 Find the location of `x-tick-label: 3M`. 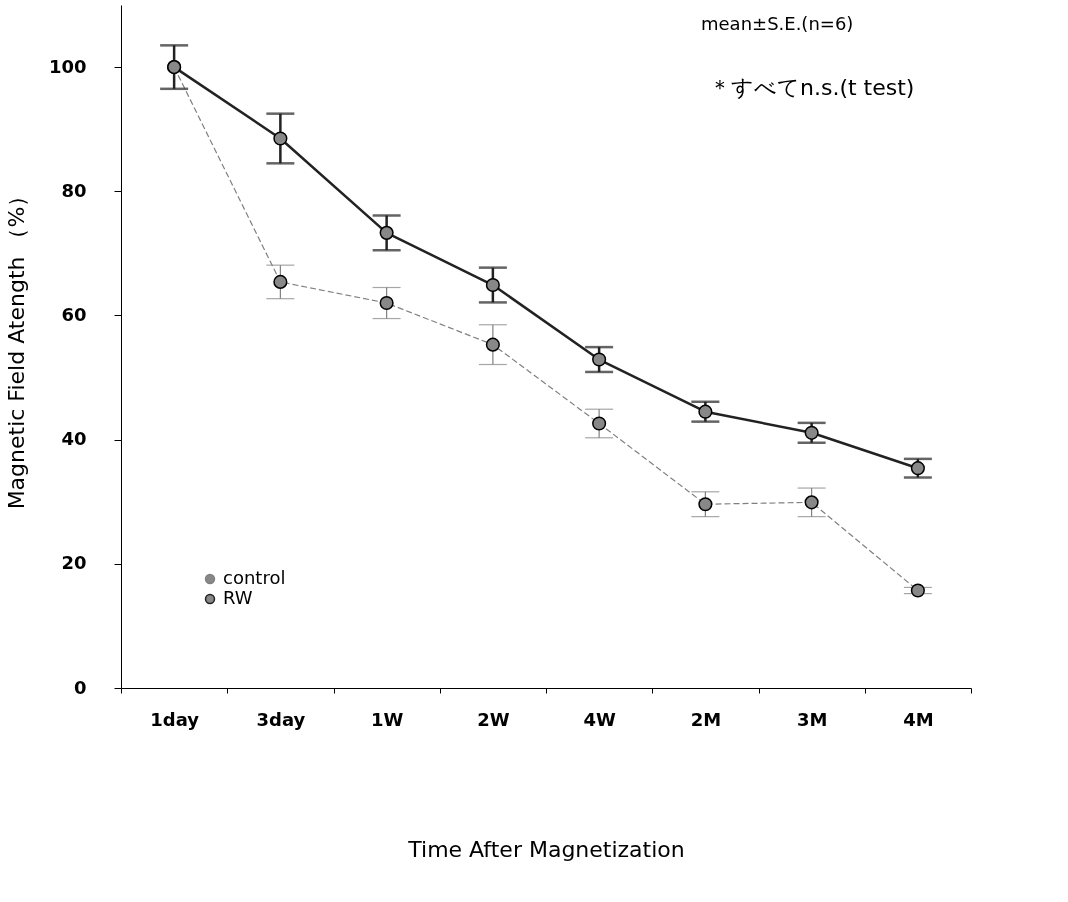

x-tick-label: 3M is located at coordinates (812, 719).